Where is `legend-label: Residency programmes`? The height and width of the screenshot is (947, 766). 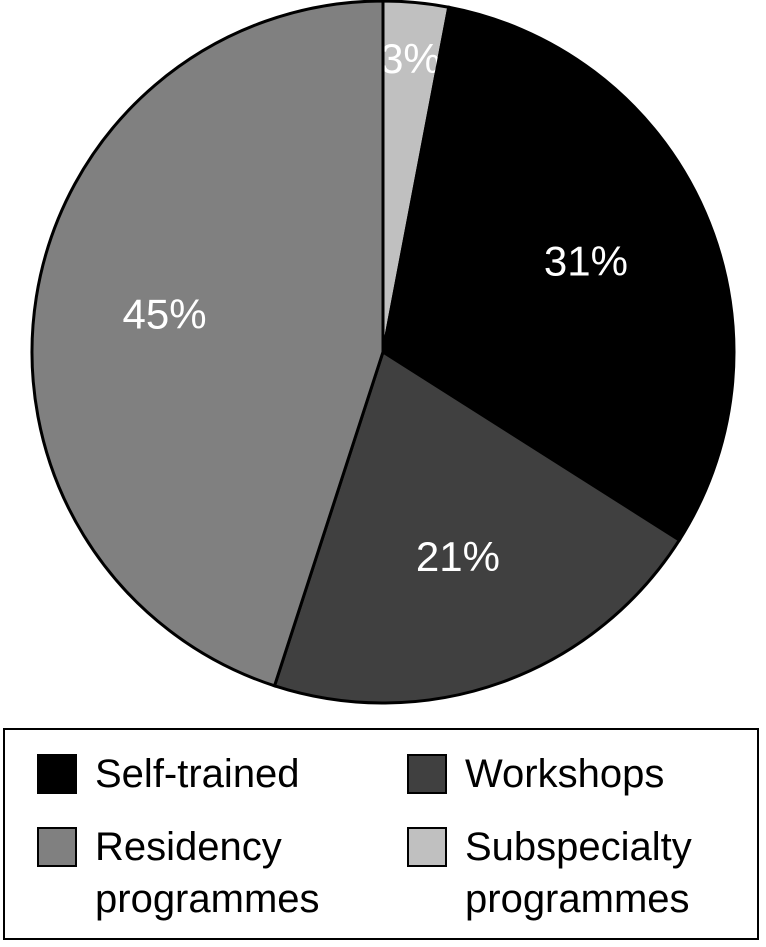 legend-label: Residency programmes is located at coordinates (207, 873).